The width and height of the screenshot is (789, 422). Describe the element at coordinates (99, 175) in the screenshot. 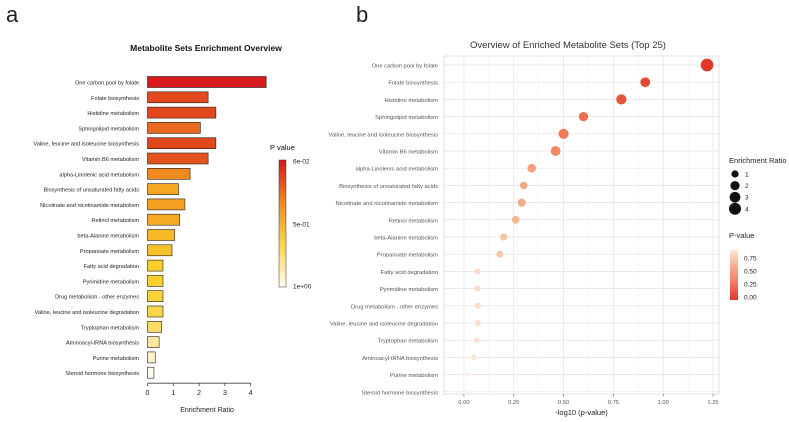

I see `bar-category-label: alpha-Linolenic acid metabolism` at that location.